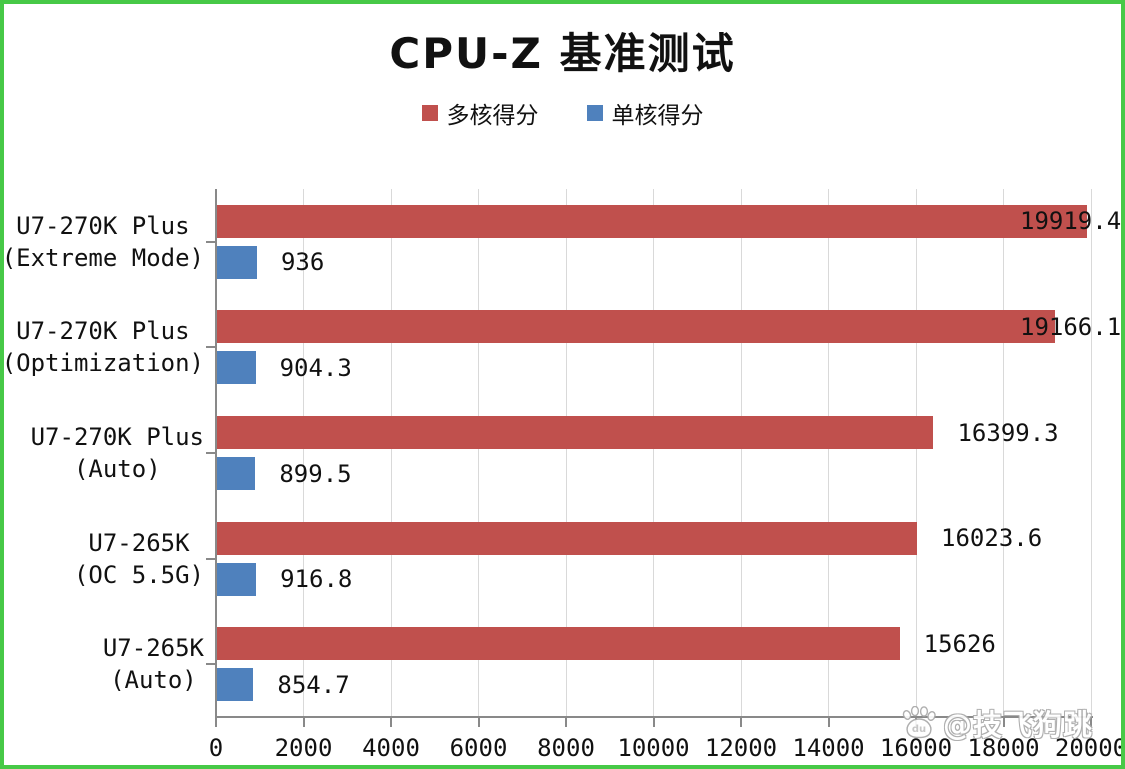 The height and width of the screenshot is (769, 1125). I want to click on x-tick-label-18000: 18000, so click(1003, 748).